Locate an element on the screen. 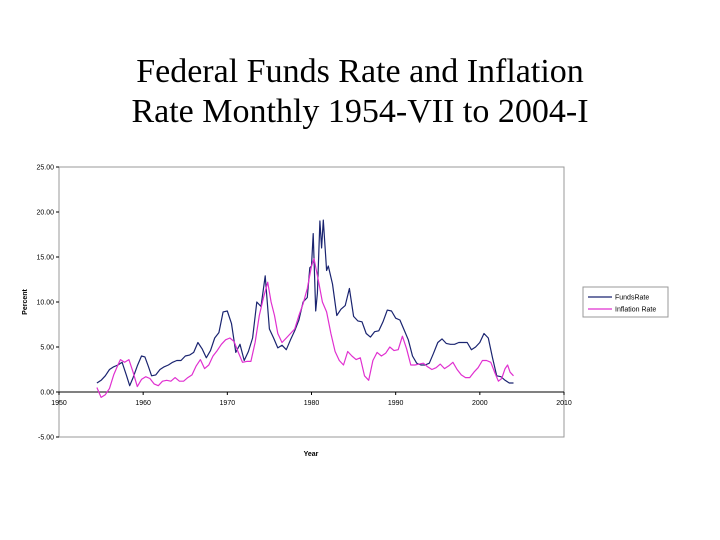 This screenshot has height=540, width=720. legend-label-funds-rate: FundsRate is located at coordinates (632, 298).